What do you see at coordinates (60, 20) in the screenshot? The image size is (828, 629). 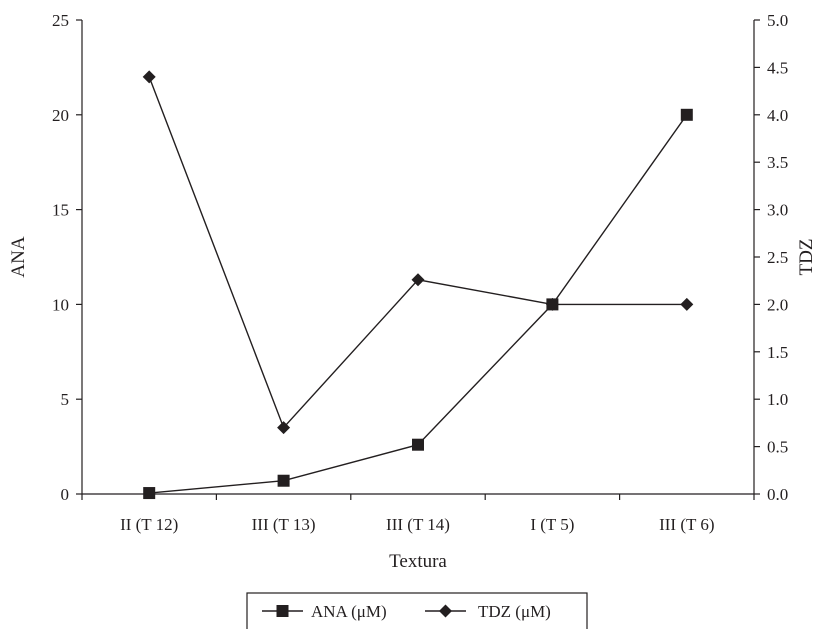 I see `left-y-tick-label: 25` at bounding box center [60, 20].